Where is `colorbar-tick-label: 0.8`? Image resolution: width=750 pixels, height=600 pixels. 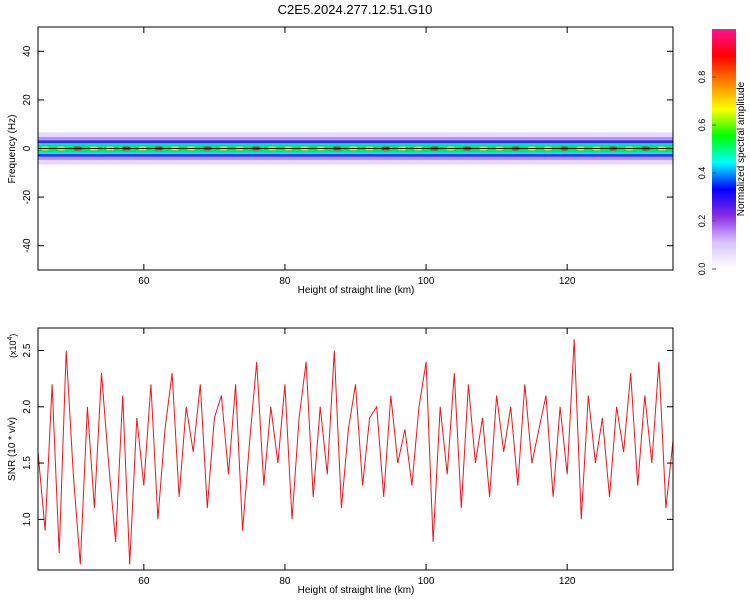
colorbar-tick-label: 0.8 is located at coordinates (702, 77).